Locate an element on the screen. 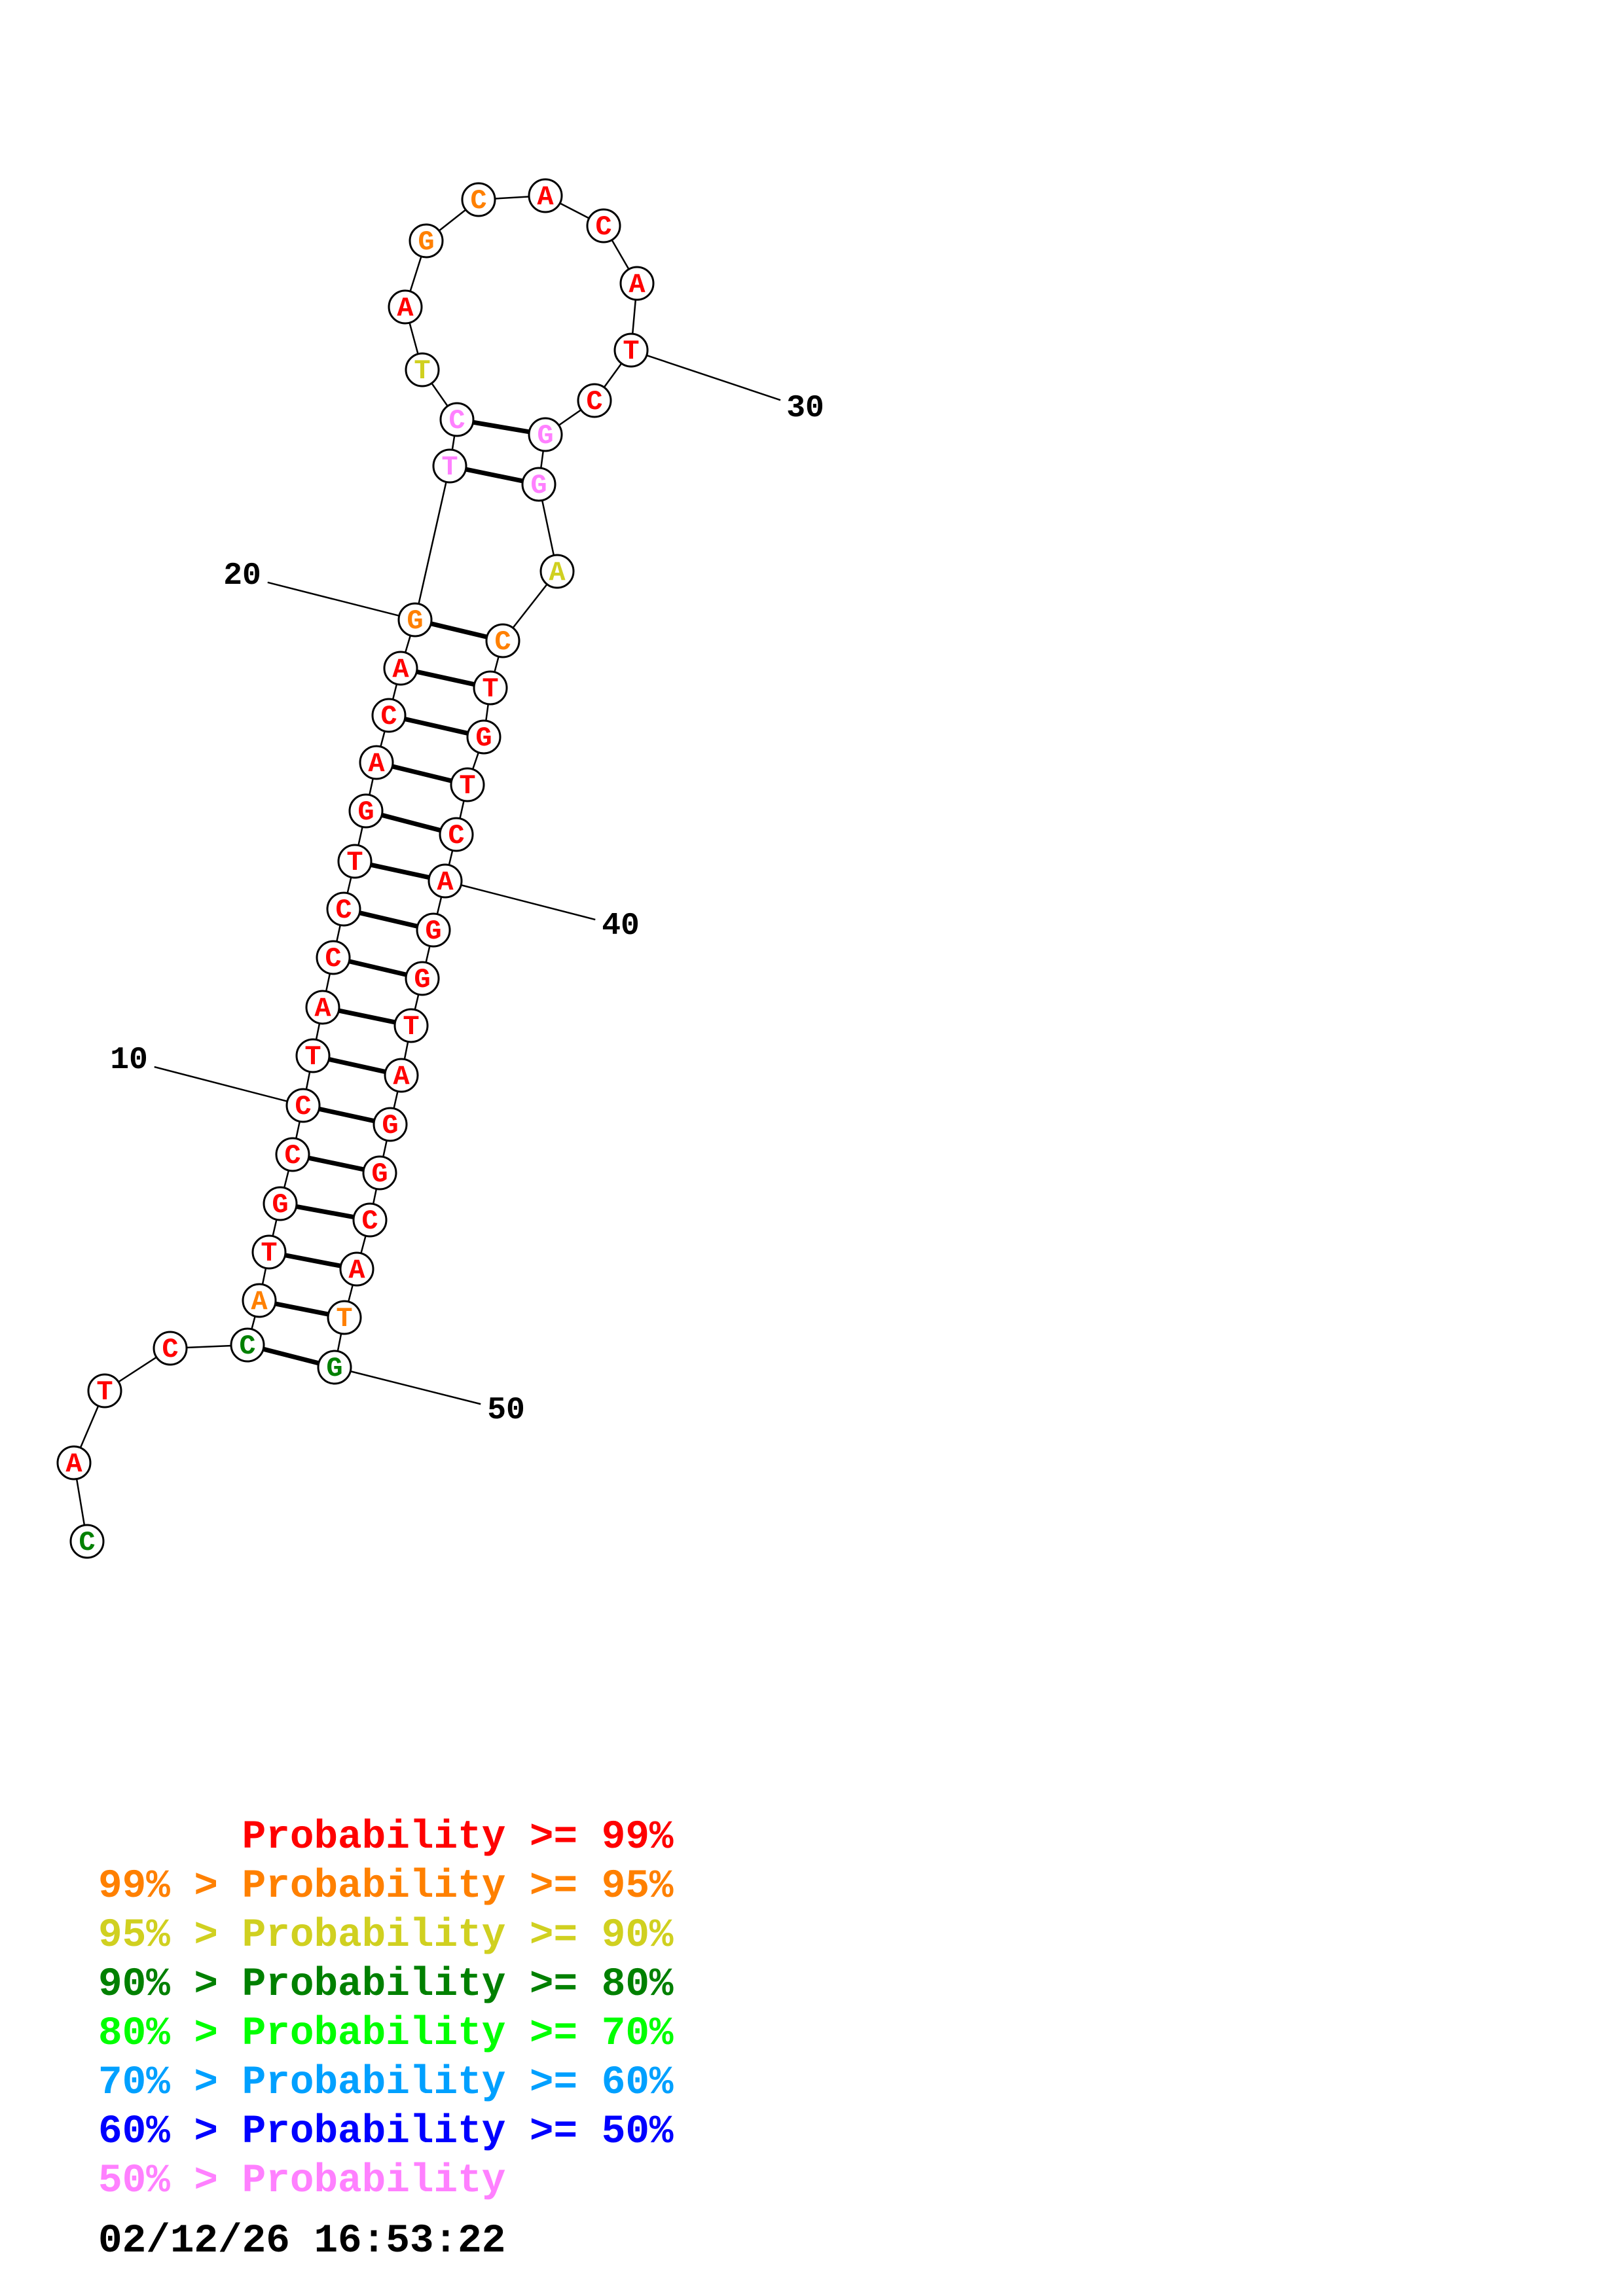  legend-entry: 70% > Probability >= 60% is located at coordinates (386, 2083).